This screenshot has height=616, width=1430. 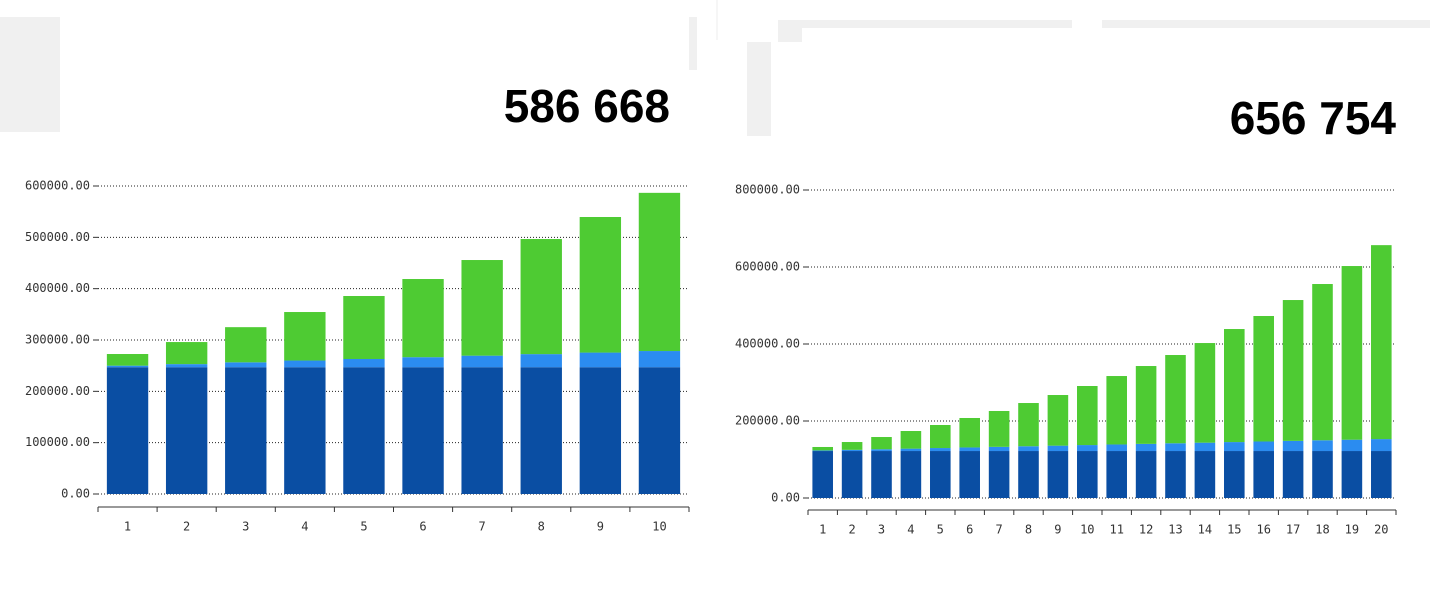 I want to click on y-tick-label: 300000.00, so click(x=57, y=340).